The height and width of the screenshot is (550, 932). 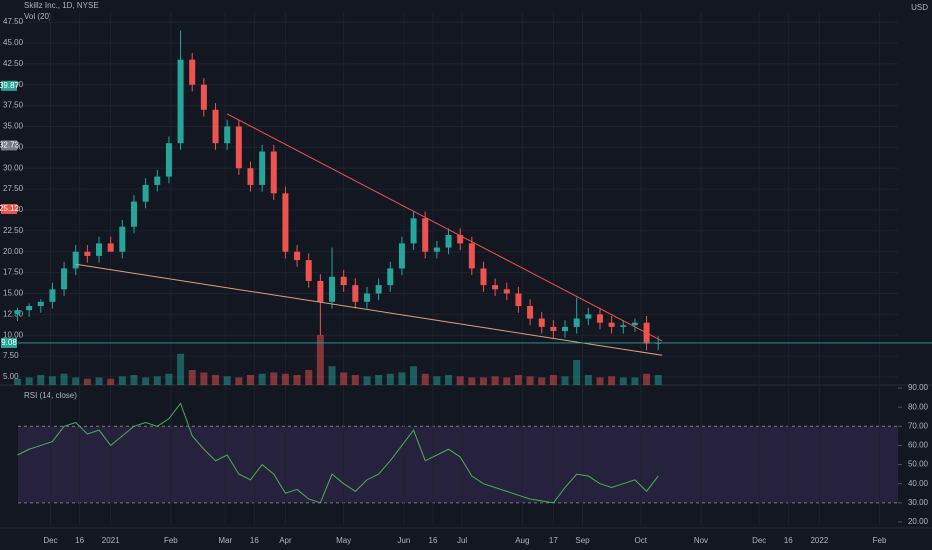 I want to click on x-tick-label: May, so click(x=343, y=540).